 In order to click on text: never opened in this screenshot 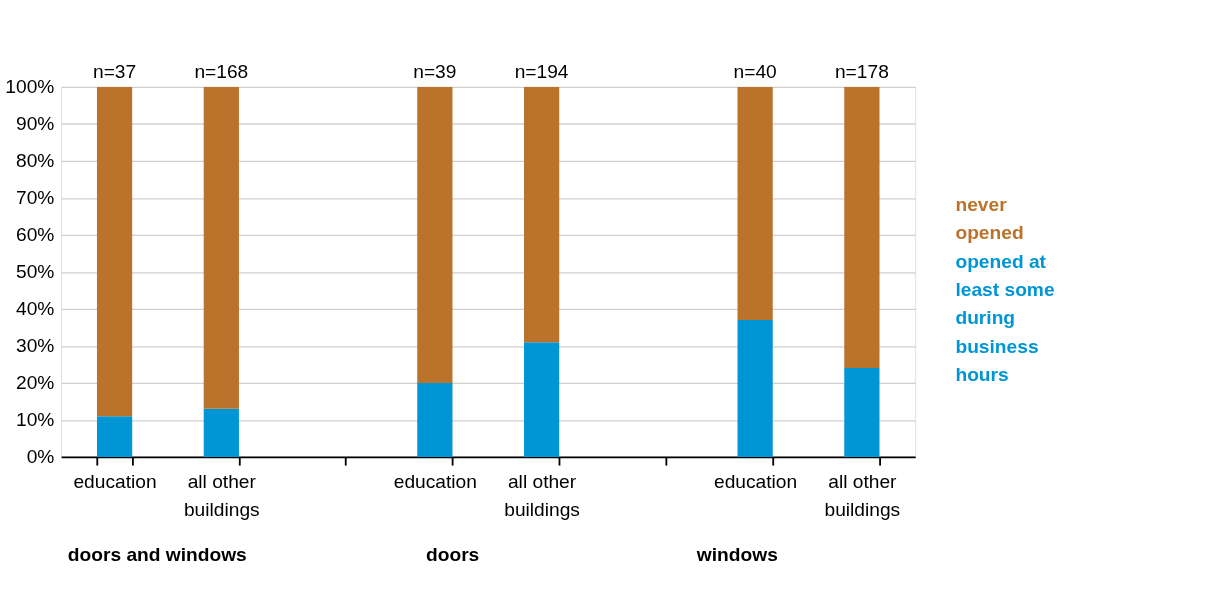, I will do `click(989, 219)`.